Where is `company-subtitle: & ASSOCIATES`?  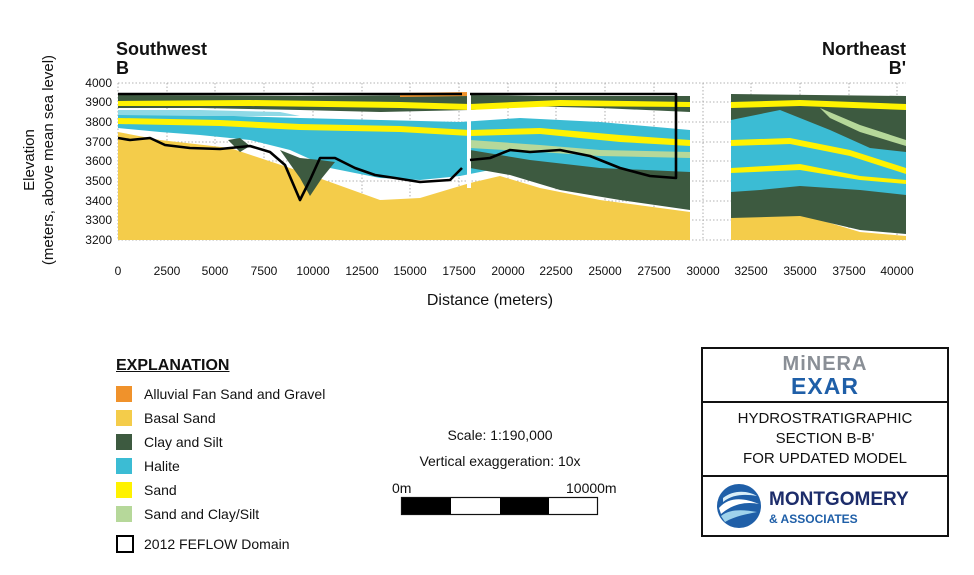 company-subtitle: & ASSOCIATES is located at coordinates (813, 519).